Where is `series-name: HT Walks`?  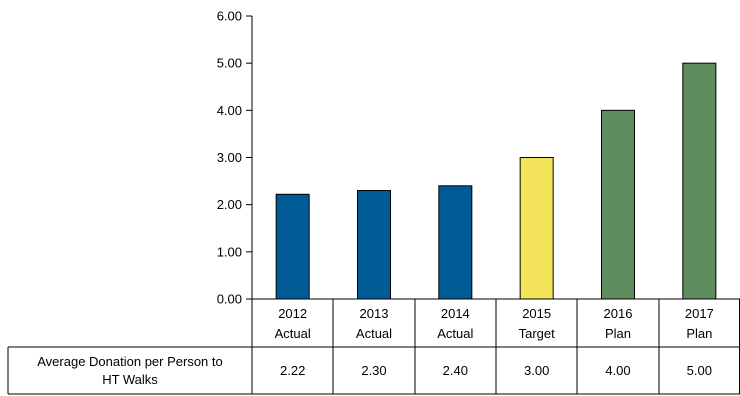
series-name: HT Walks is located at coordinates (130, 379).